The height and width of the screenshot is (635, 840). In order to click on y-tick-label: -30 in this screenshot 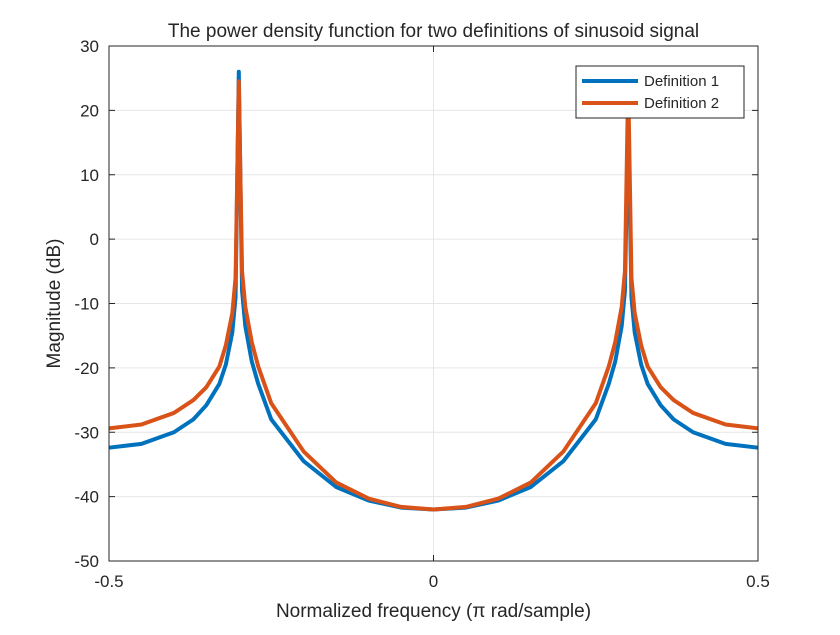, I will do `click(86, 432)`.